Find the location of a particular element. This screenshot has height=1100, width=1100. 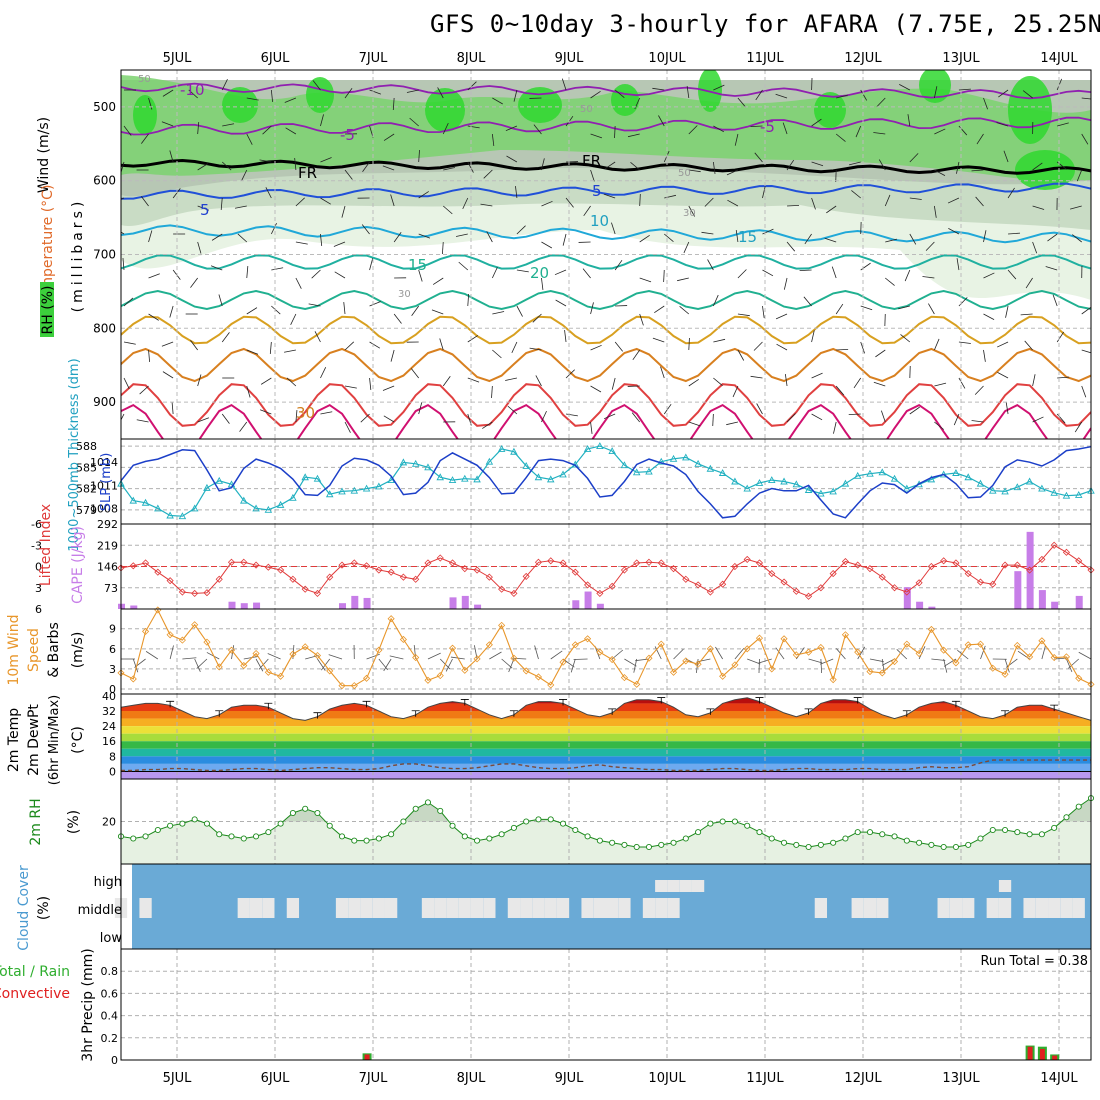

cape-tick-label: 219 is located at coordinates (107, 545).